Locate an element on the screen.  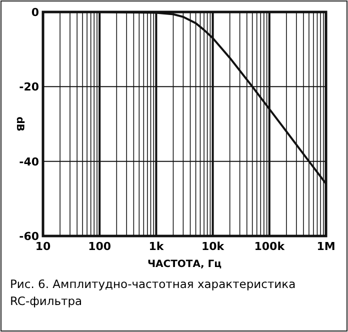
x-tick-label: 100k is located at coordinates (270, 246).